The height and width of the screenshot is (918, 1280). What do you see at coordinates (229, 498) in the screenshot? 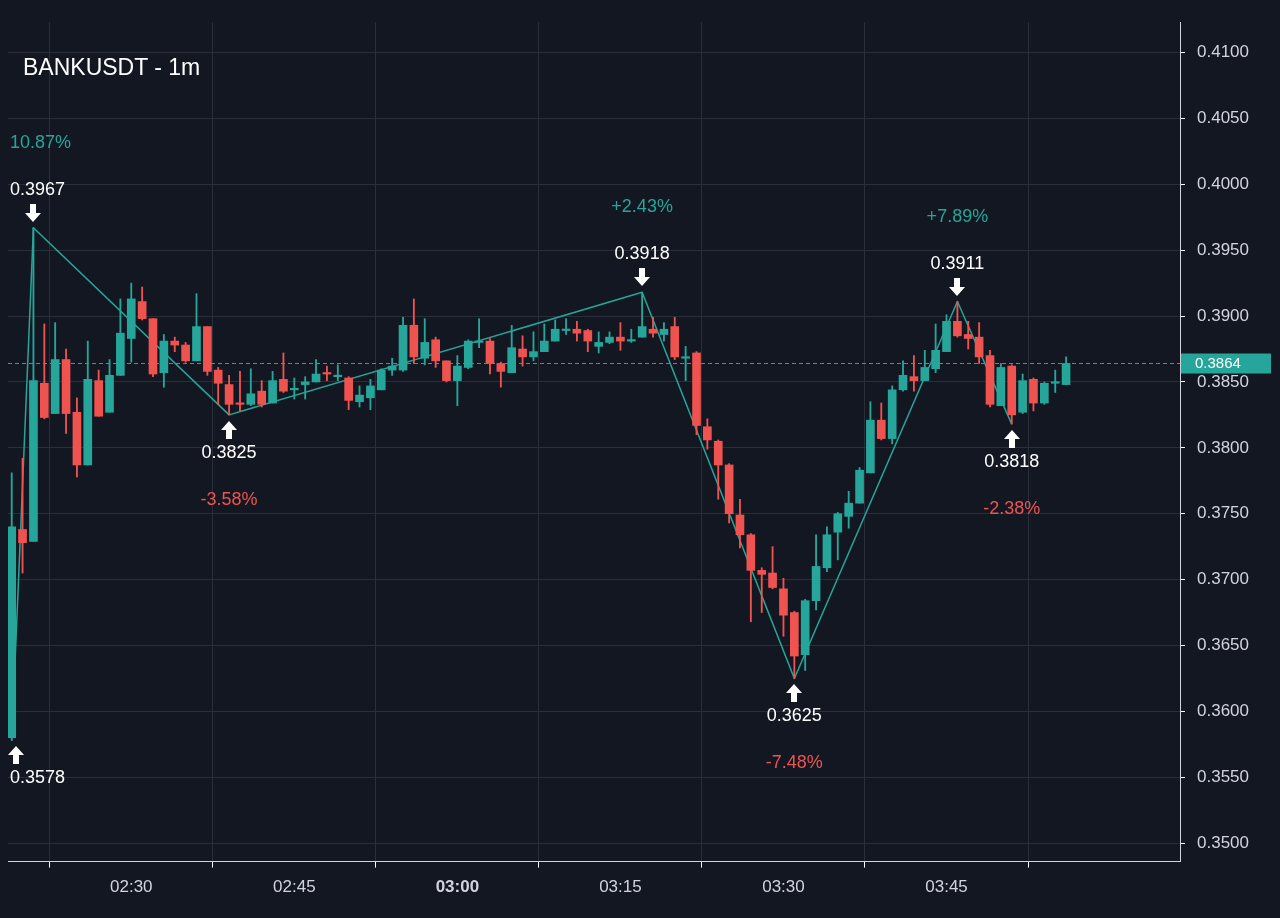
I see `annotation: -3.58%` at bounding box center [229, 498].